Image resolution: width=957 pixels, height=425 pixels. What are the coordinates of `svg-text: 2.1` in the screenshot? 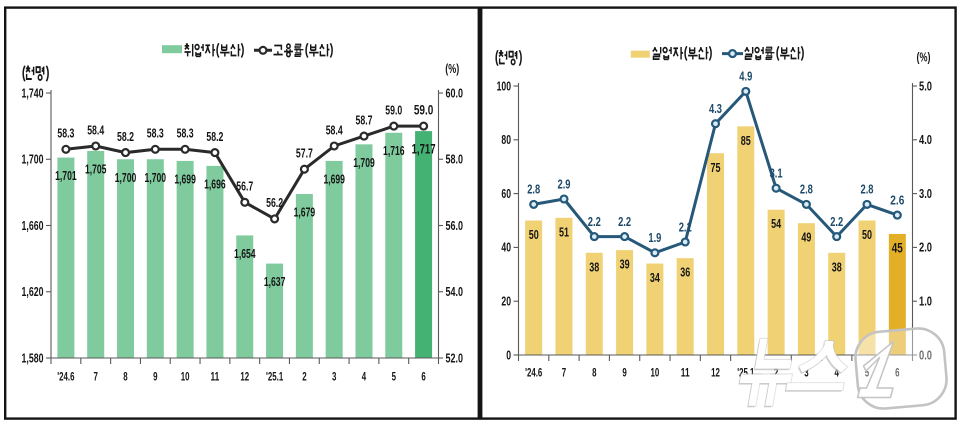 It's located at (685, 227).